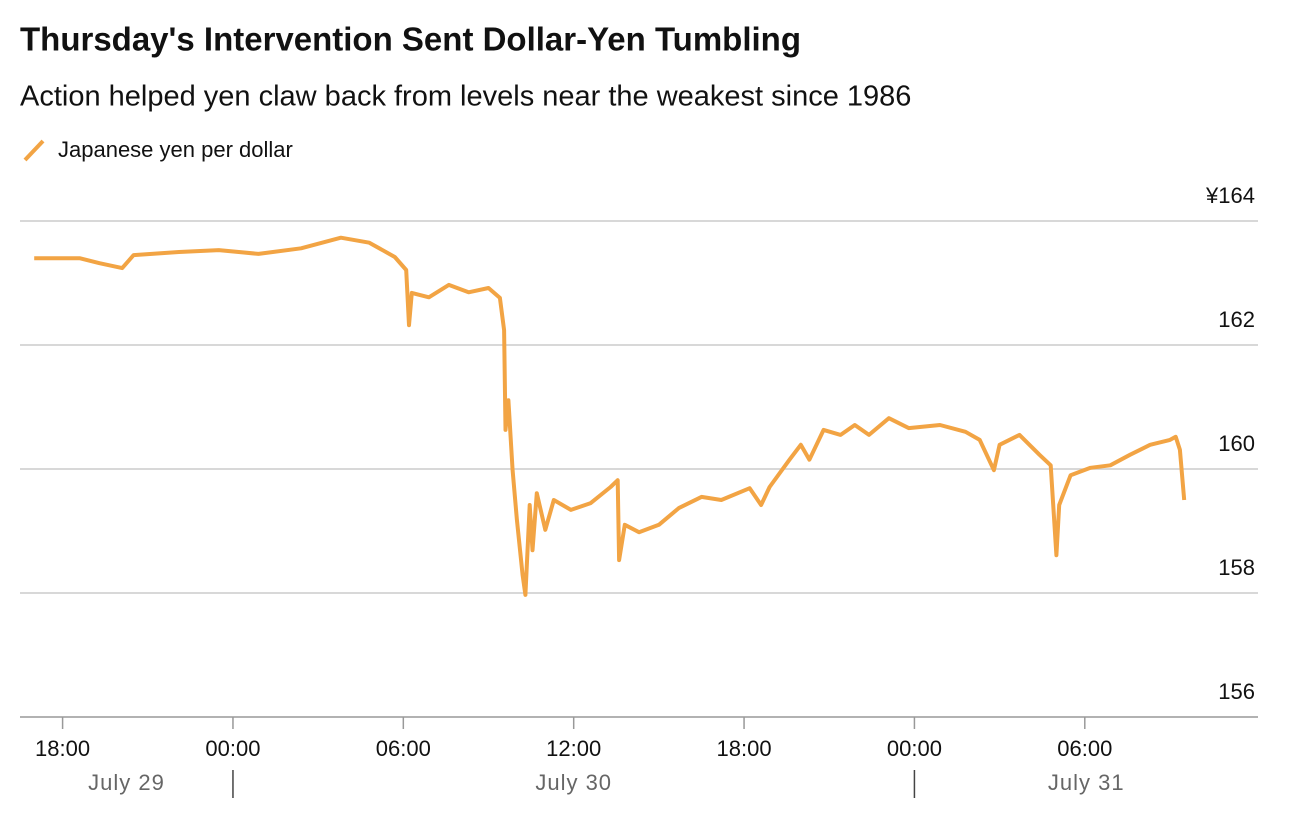  What do you see at coordinates (1086, 782) in the screenshot?
I see `date-label: July 31` at bounding box center [1086, 782].